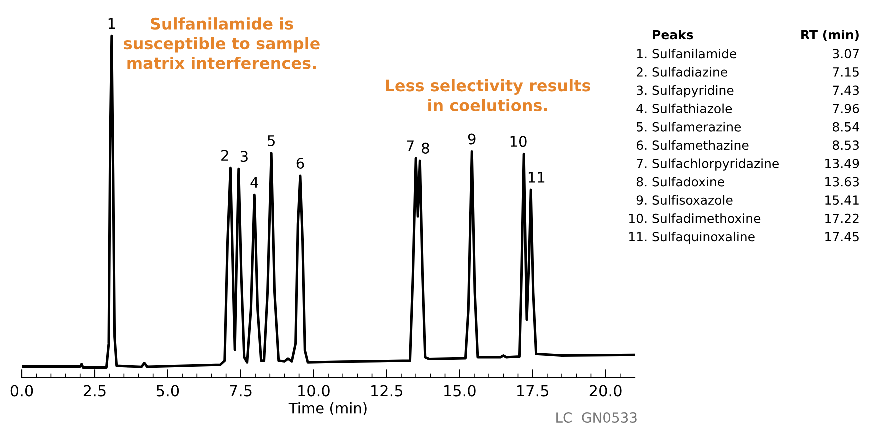 This screenshot has width=878, height=427. Describe the element at coordinates (222, 44) in the screenshot. I see `annotation: Sulfanilamide is susceptible to sample matrix interferences.` at that location.